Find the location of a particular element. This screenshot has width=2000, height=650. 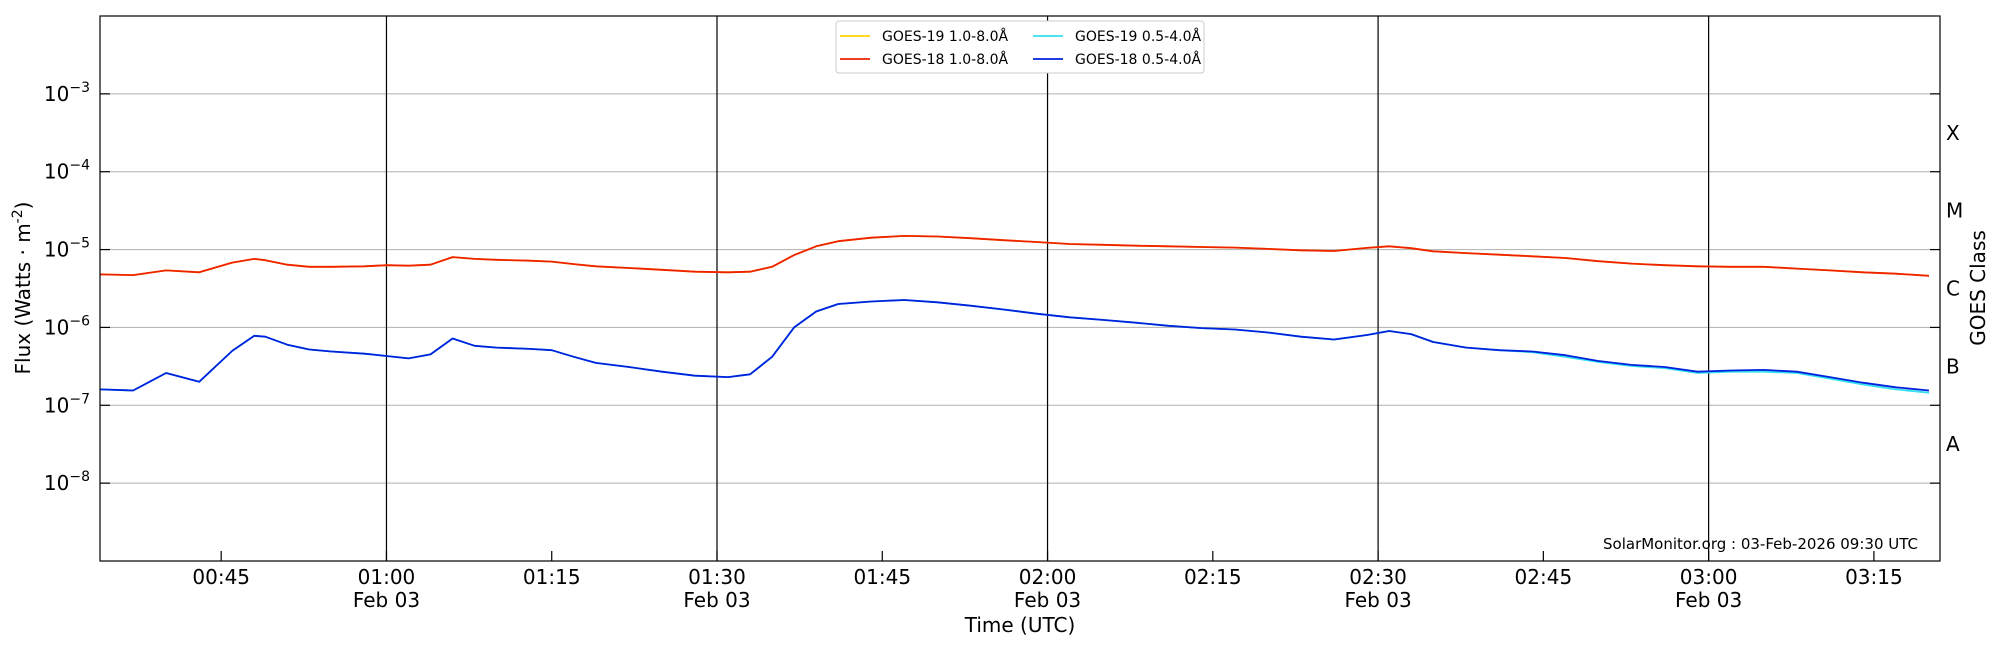

legend-label: GOES-19 1.0-8.0Å is located at coordinates (945, 36).